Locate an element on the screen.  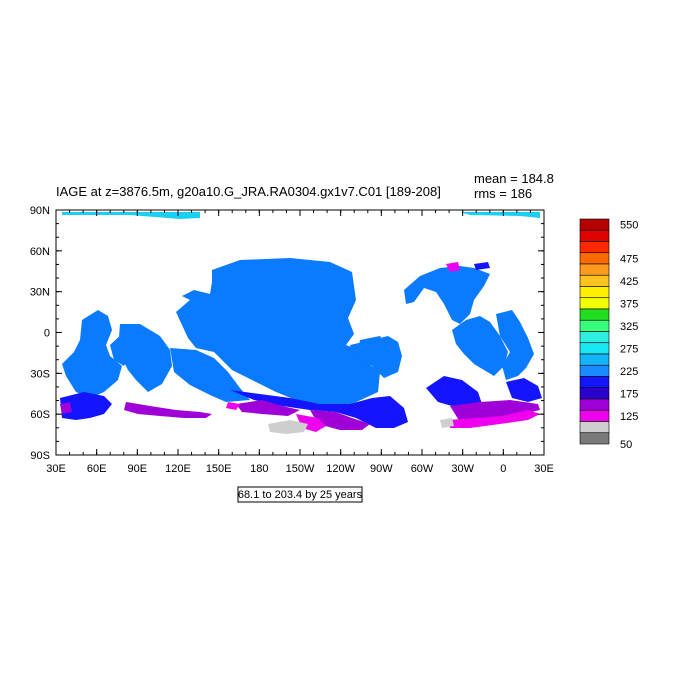
colorbar-label: 50 is located at coordinates (626, 445).